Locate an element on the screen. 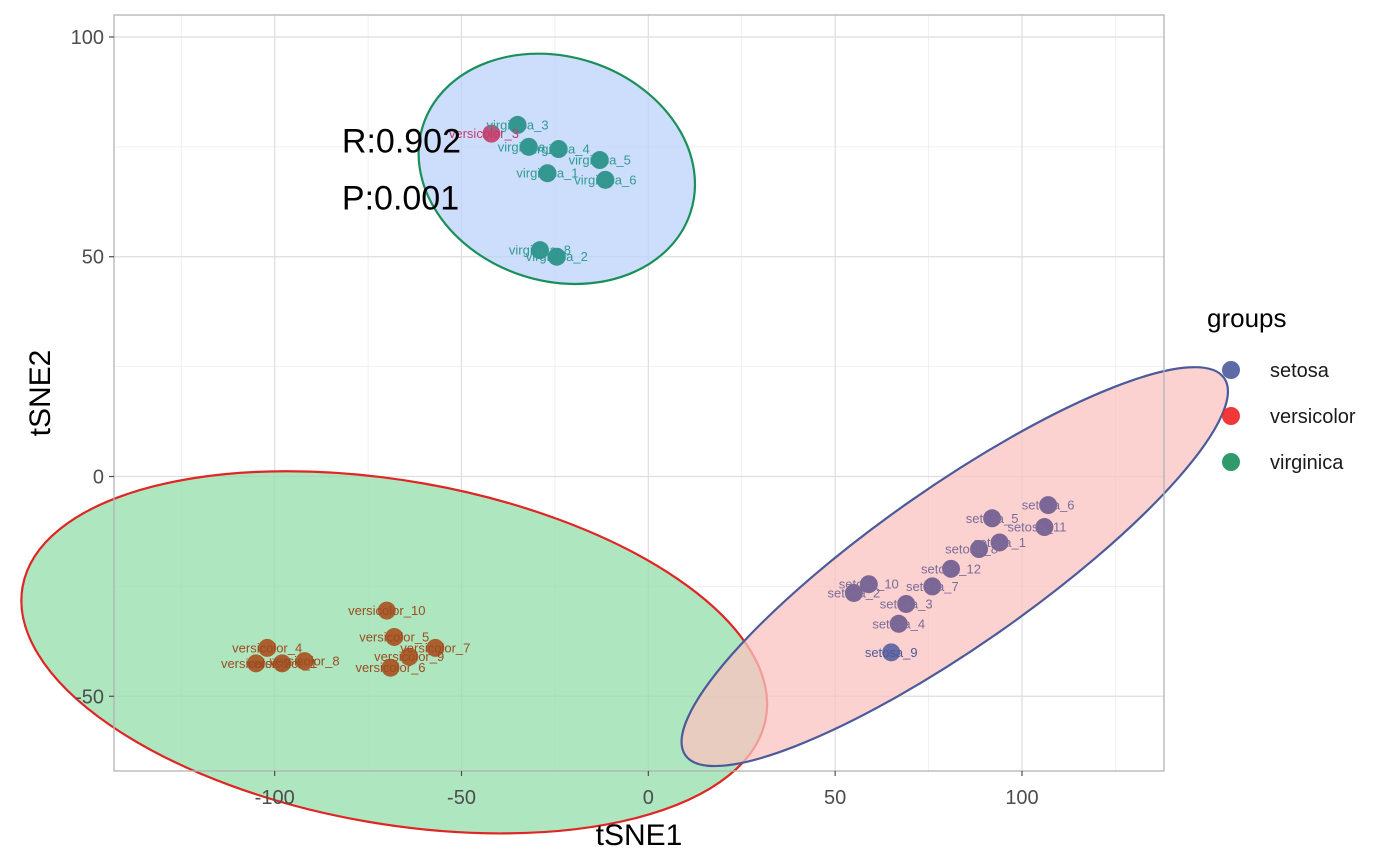  y-axis-title: tSNE2 is located at coordinates (40, 393).